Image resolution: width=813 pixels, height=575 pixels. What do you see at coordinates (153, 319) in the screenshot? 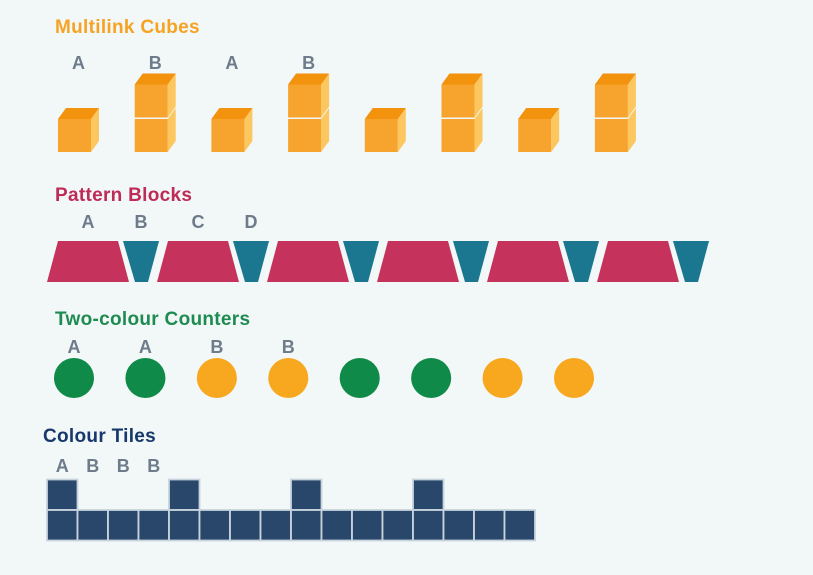
I see `two-colour-counters-title: Two-colour Counters` at bounding box center [153, 319].